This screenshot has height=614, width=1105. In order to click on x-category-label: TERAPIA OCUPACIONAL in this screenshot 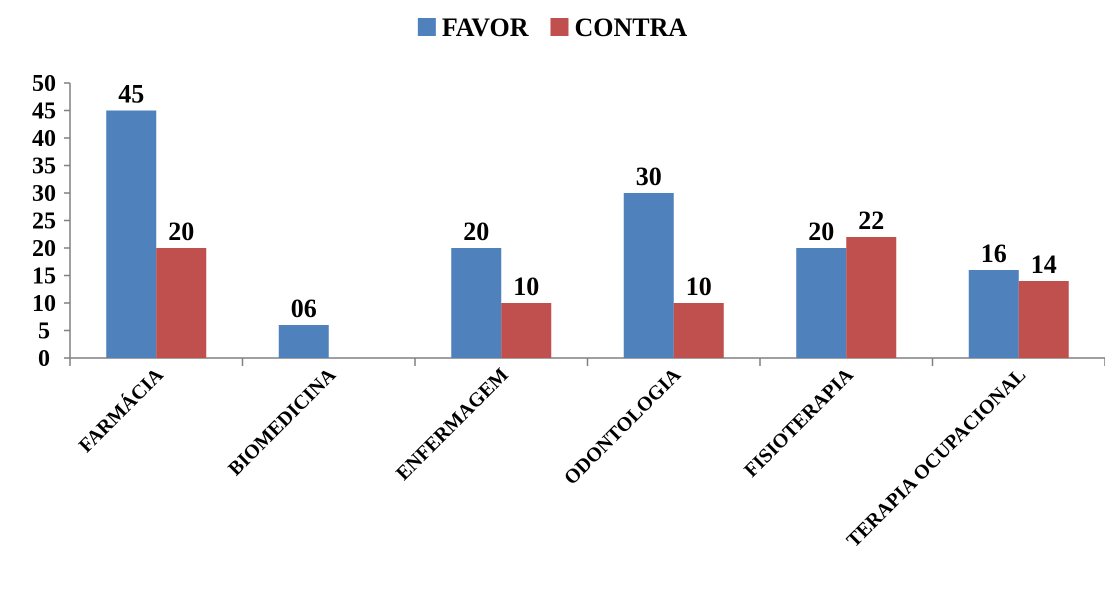, I will do `click(937, 458)`.